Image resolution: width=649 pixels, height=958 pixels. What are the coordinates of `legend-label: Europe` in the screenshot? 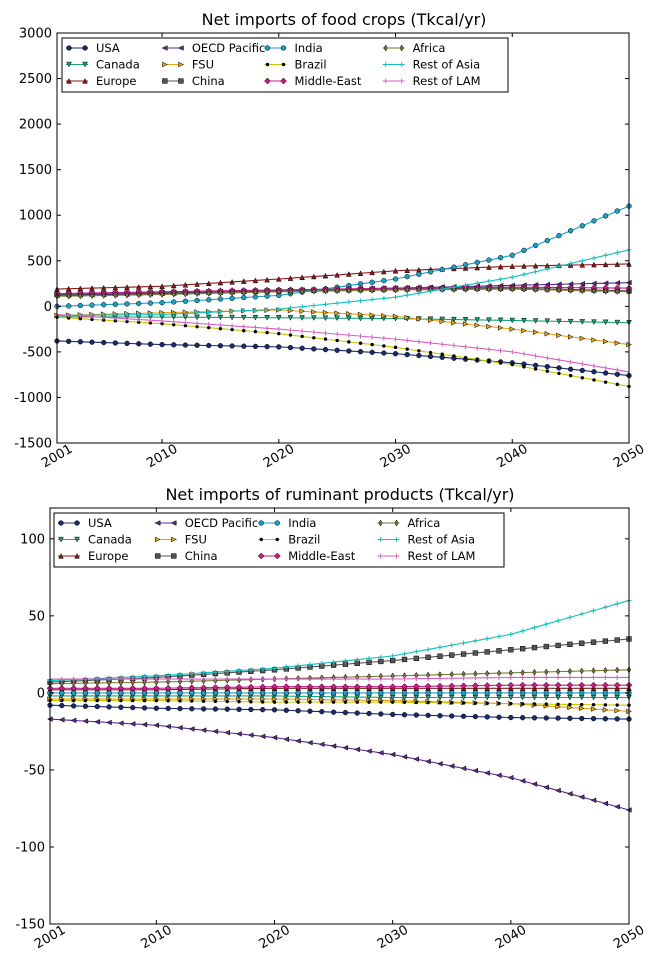 It's located at (108, 556).